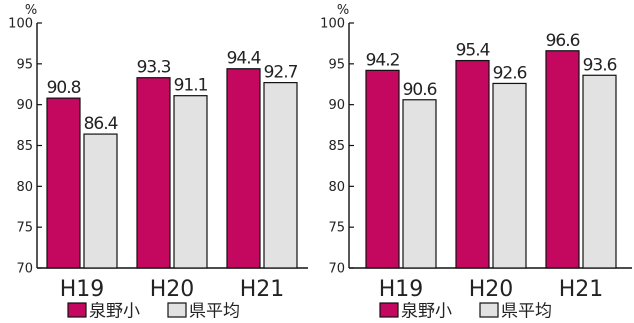 This screenshot has width=634, height=323. Describe the element at coordinates (563, 41) in the screenshot. I see `data-label: 96.6` at that location.